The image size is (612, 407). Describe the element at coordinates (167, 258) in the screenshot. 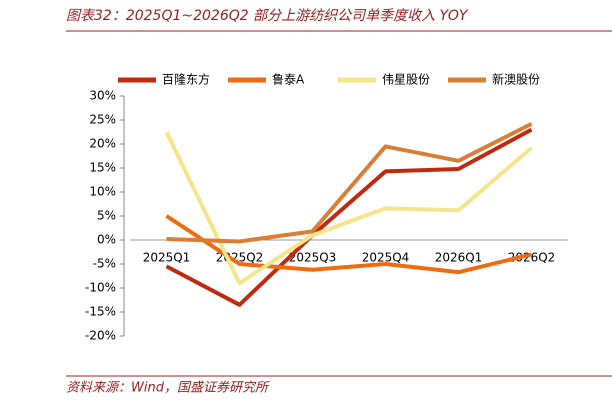

I see `x-tick-label: 2025Q1` at that location.